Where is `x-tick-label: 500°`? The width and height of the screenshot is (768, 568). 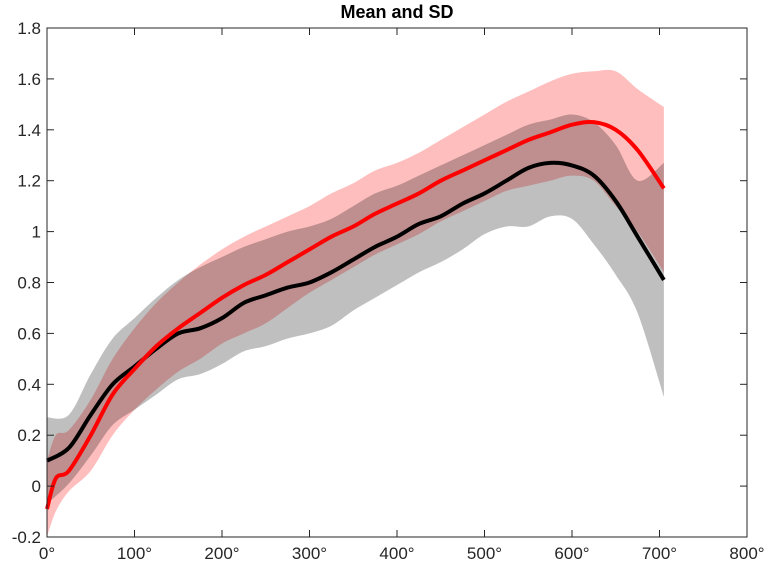 x-tick-label: 500° is located at coordinates (484, 553).